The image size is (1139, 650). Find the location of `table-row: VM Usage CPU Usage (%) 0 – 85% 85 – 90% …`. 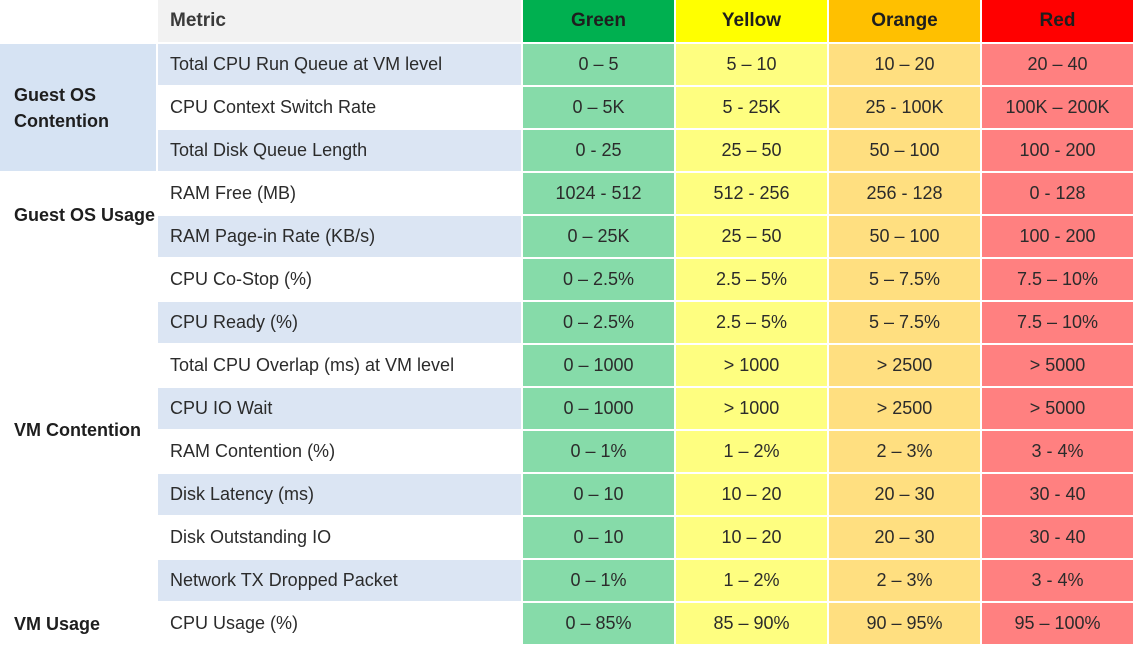

table-row: VM Usage CPU Usage (%) 0 – 85% 85 – 90% … is located at coordinates (567, 624).